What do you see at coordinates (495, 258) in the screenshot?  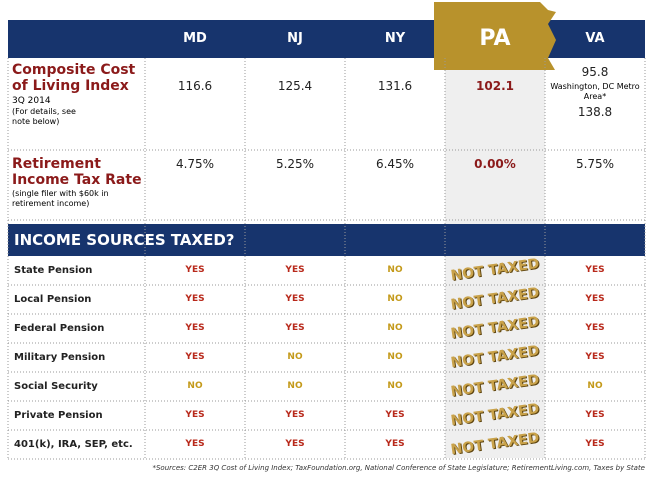 I see `pa-column-shade` at bounding box center [495, 258].